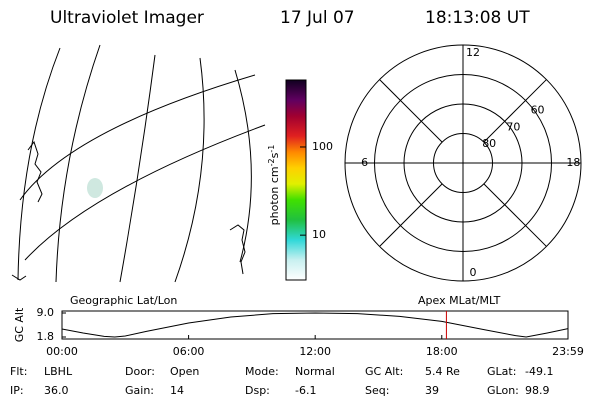 The image size is (600, 400). Describe the element at coordinates (322, 146) in the screenshot. I see `colorbar-tick-label: 100` at that location.